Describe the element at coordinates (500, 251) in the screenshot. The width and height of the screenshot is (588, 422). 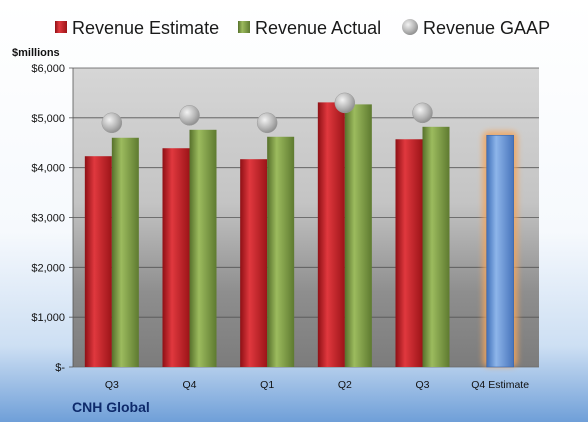
I see `bar-revenue-q4-estimate` at that location.